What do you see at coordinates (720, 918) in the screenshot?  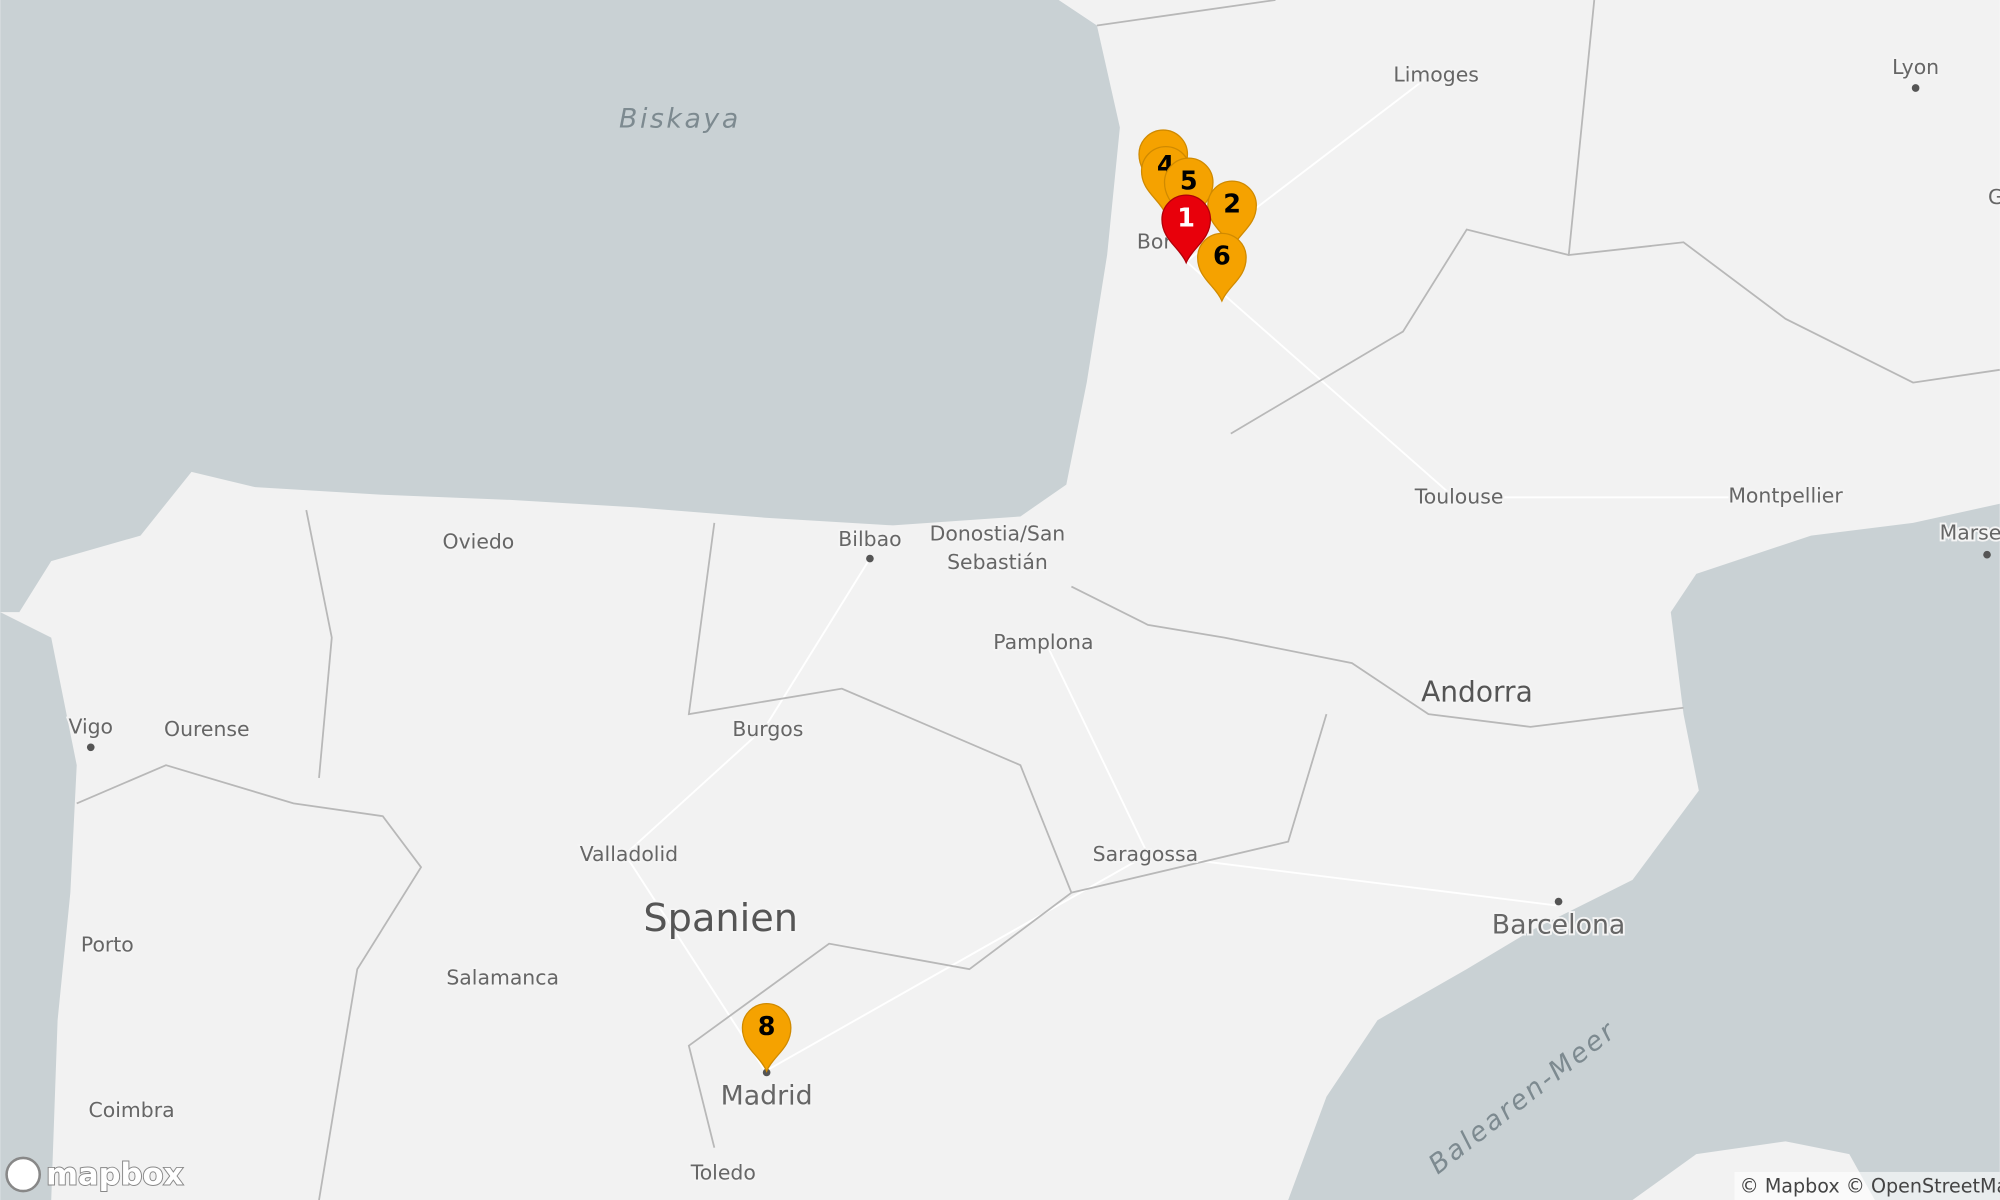 I see `country-label: Spanien` at bounding box center [720, 918].